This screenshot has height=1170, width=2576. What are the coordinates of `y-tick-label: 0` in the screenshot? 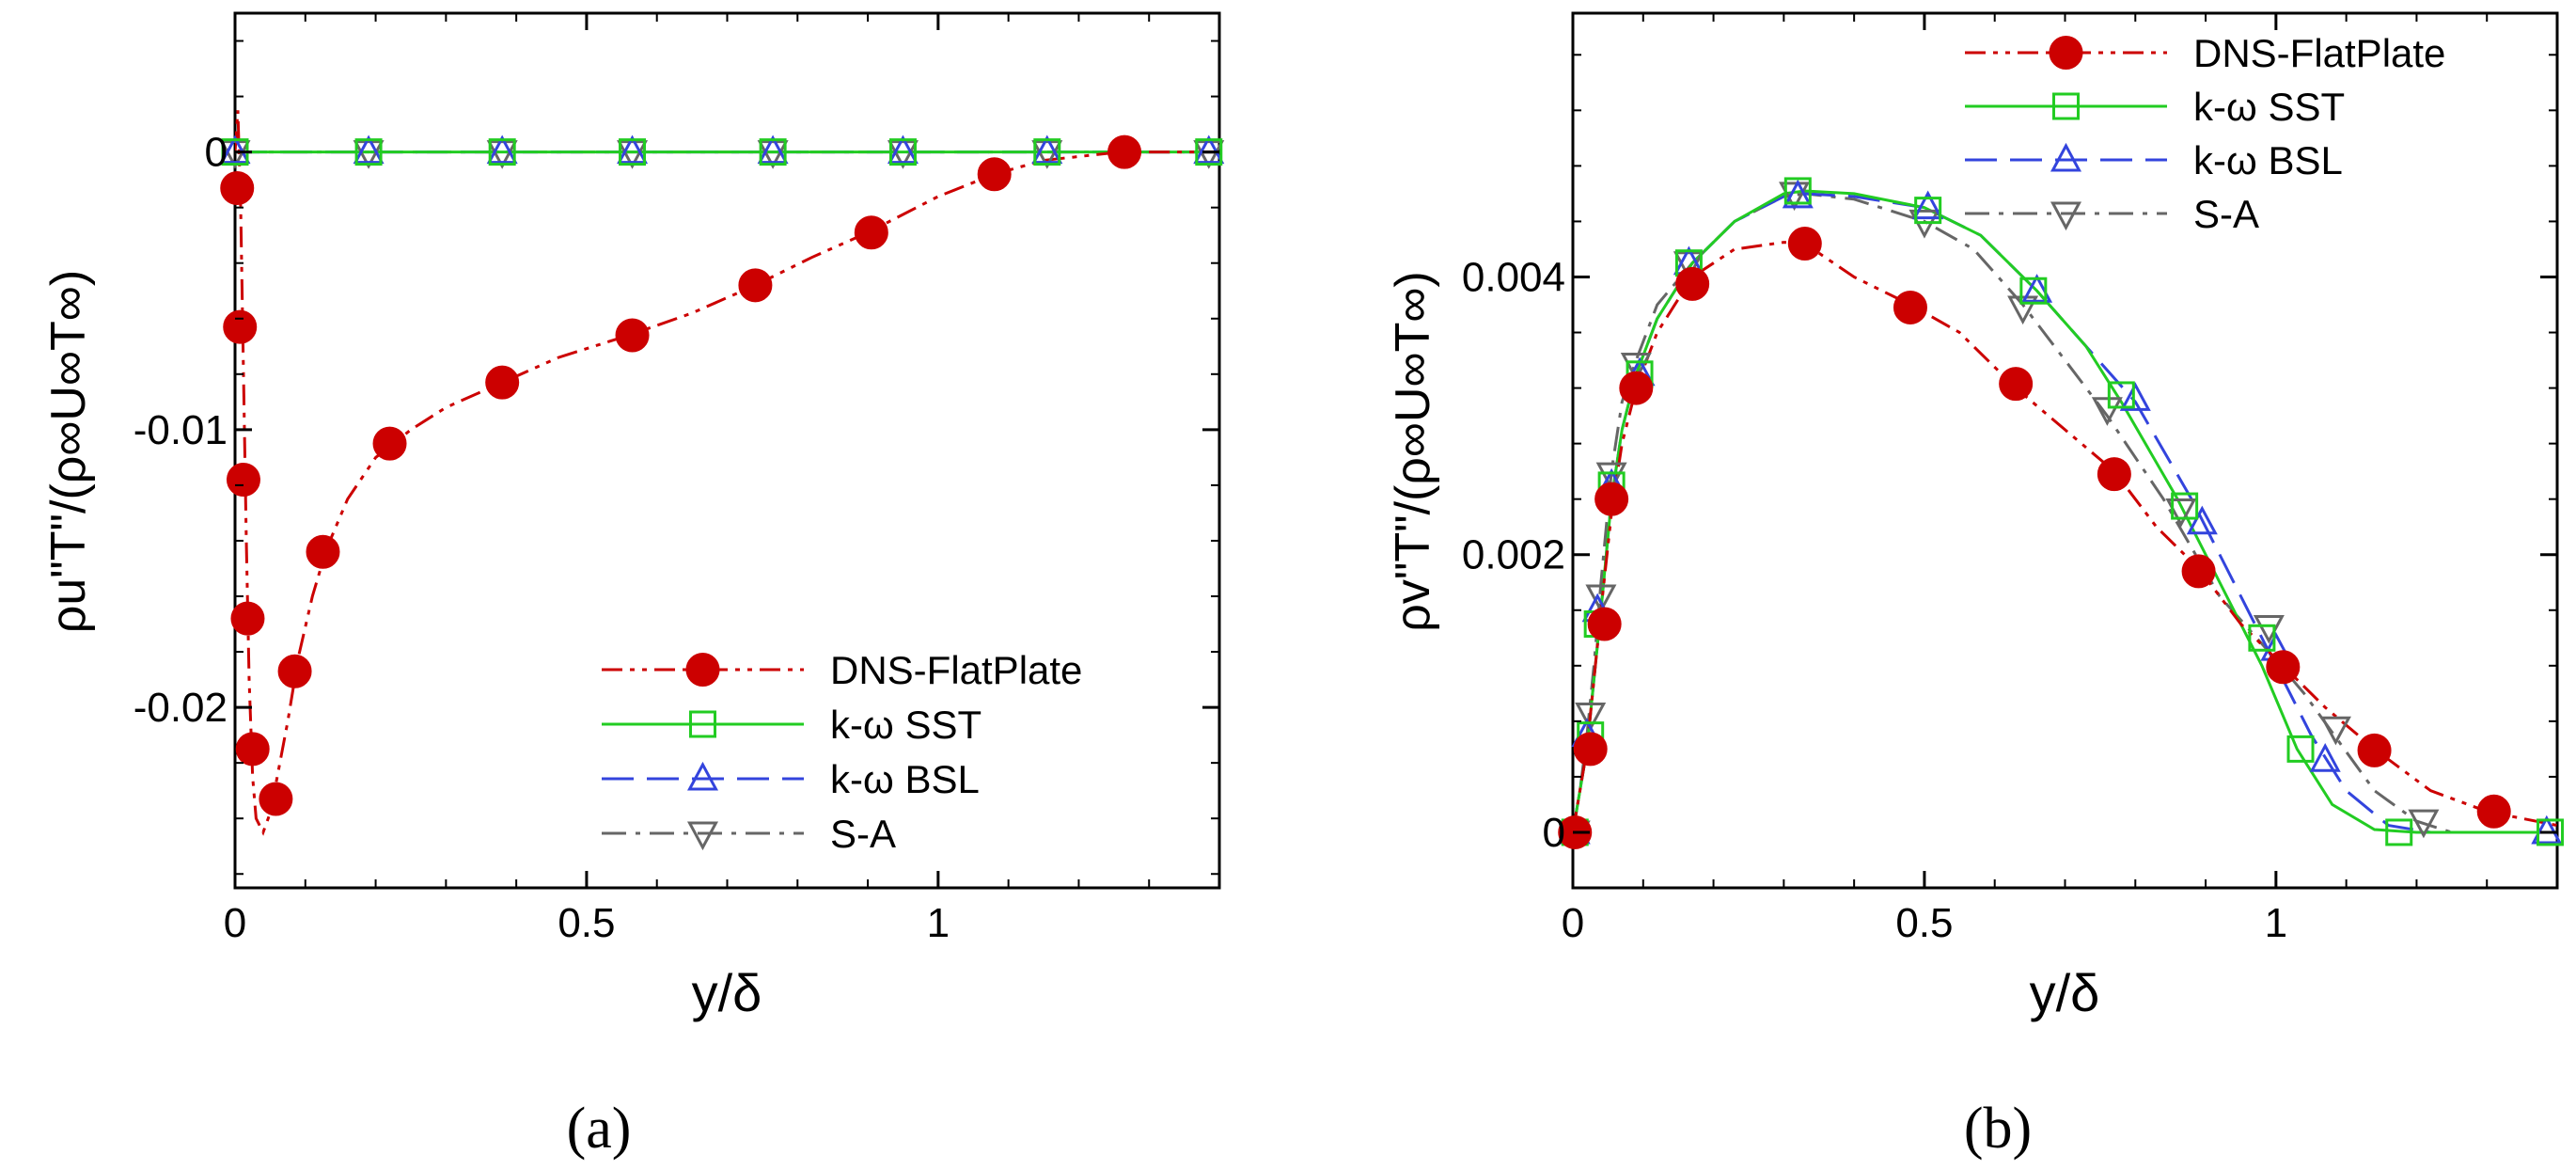 It's located at (1554, 833).